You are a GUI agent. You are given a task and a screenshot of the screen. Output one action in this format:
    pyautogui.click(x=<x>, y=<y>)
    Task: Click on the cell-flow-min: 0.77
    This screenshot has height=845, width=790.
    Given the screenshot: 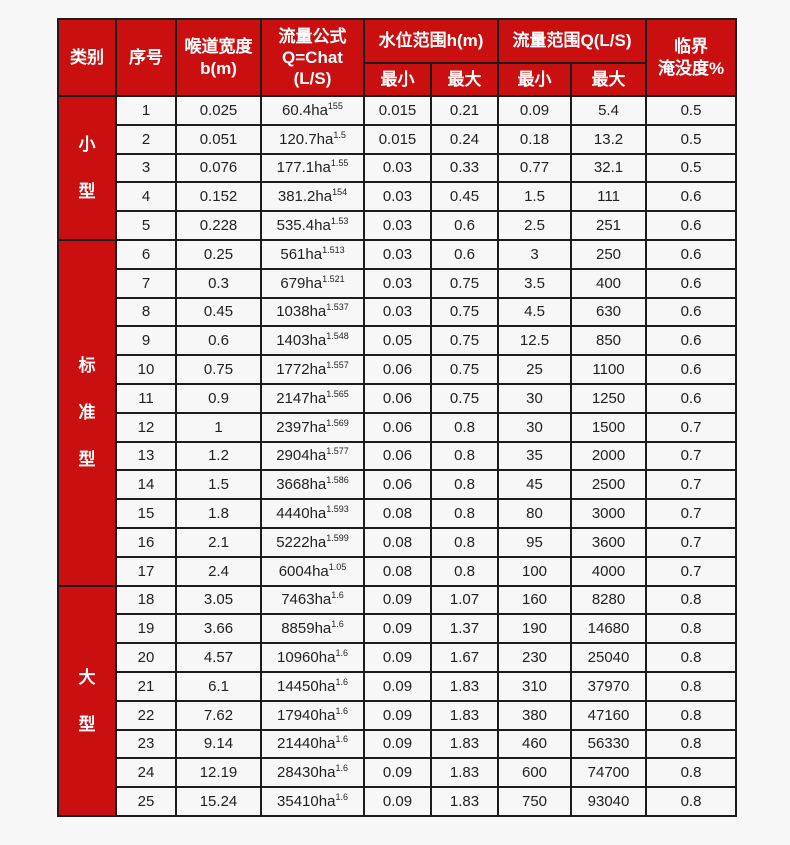 What is the action you would take?
    pyautogui.click(x=535, y=168)
    